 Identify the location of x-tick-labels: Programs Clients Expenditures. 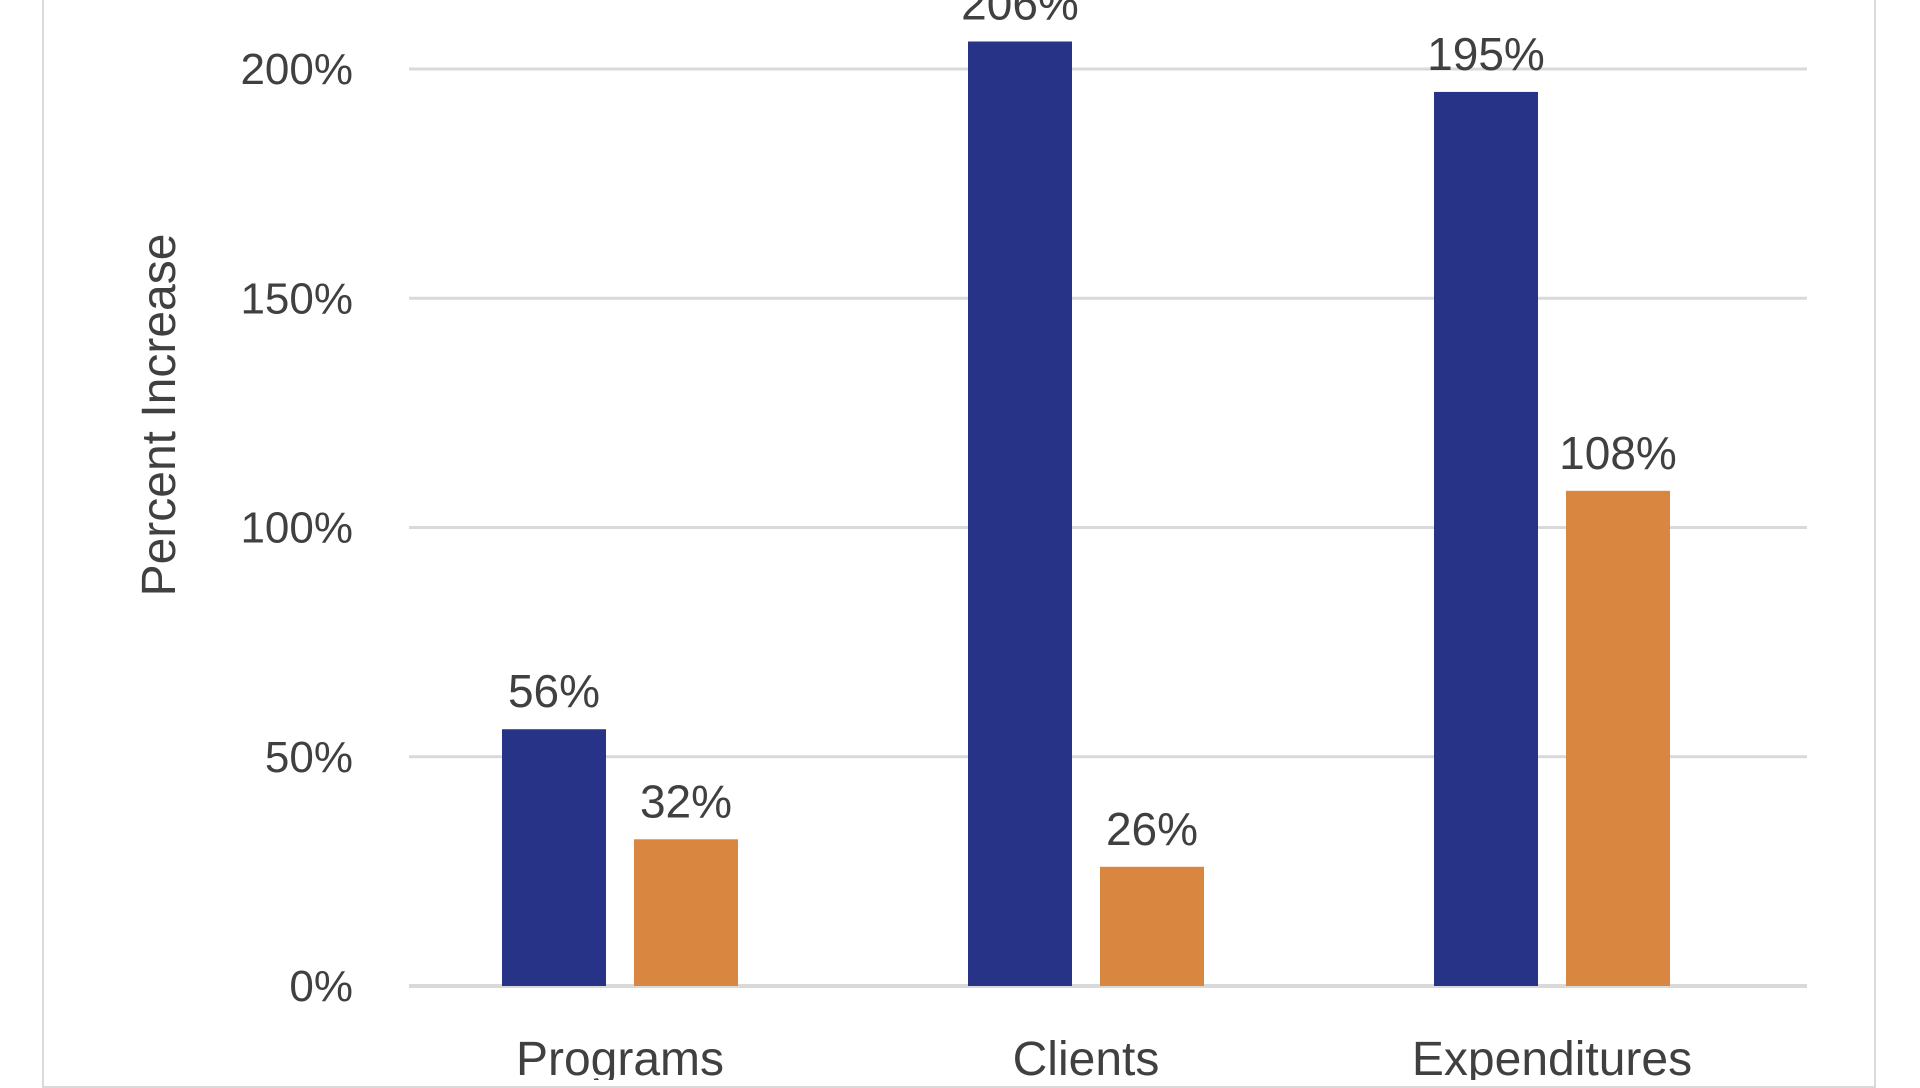
(1104, 1056).